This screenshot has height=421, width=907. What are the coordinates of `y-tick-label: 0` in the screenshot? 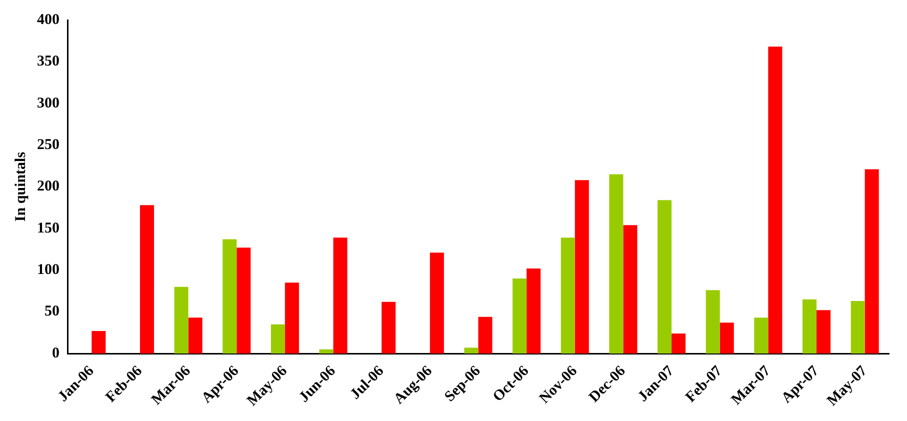 It's located at (56, 353).